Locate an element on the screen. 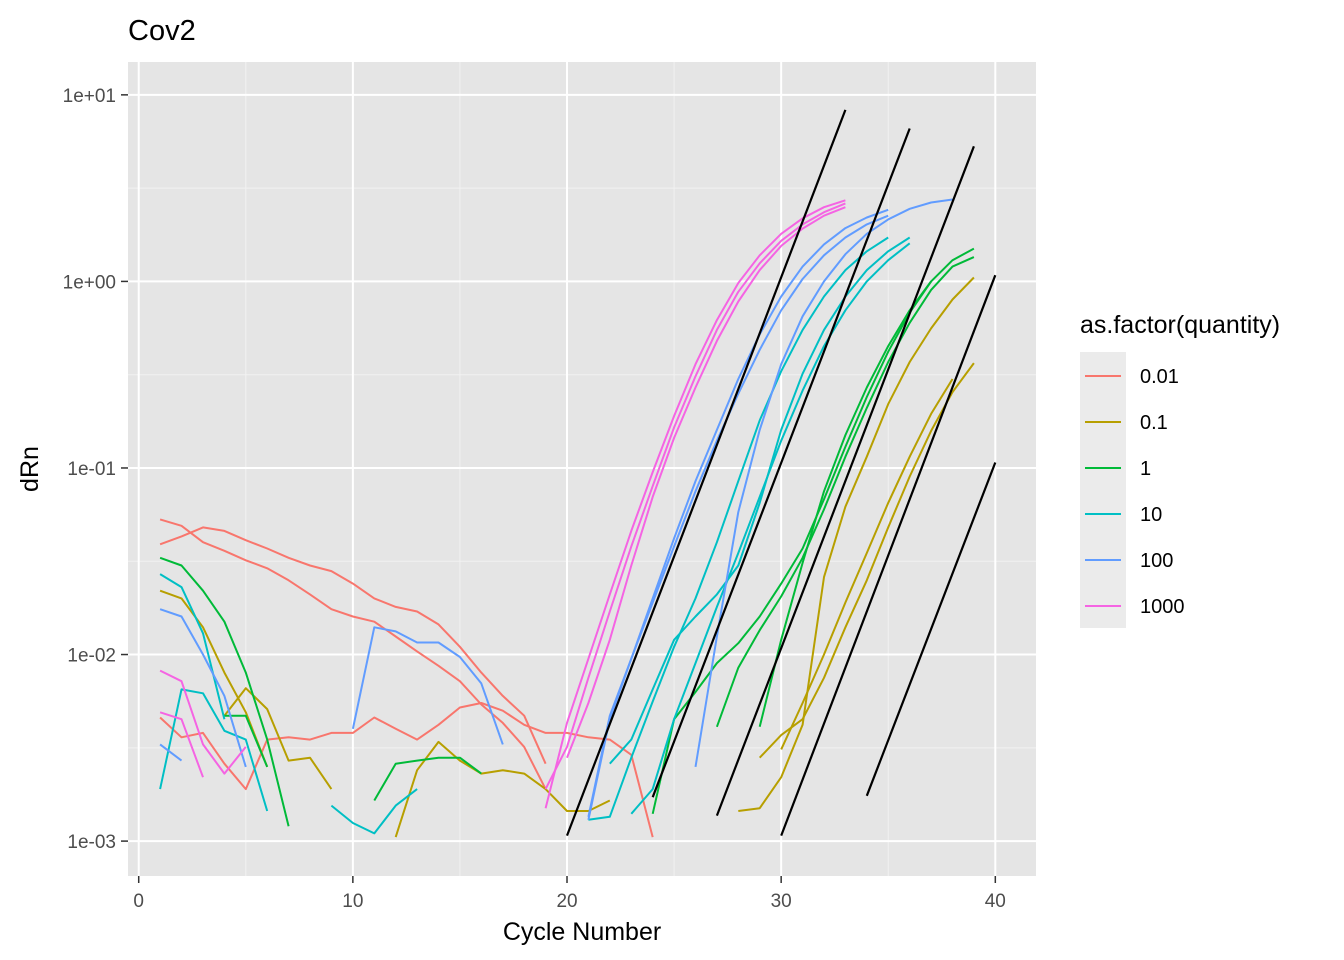 Image resolution: width=1344 pixels, height=960 pixels. x-tick-label: 0 is located at coordinates (138, 901).